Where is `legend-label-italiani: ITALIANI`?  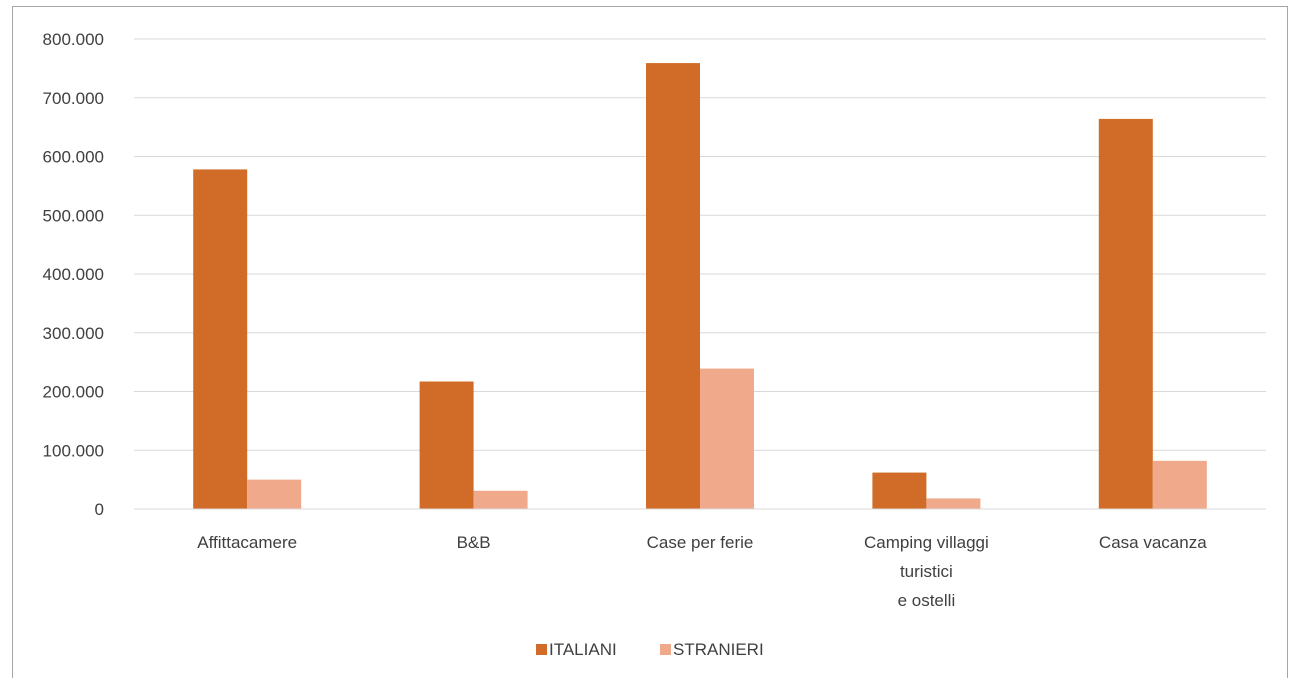
legend-label-italiani: ITALIANI is located at coordinates (583, 649).